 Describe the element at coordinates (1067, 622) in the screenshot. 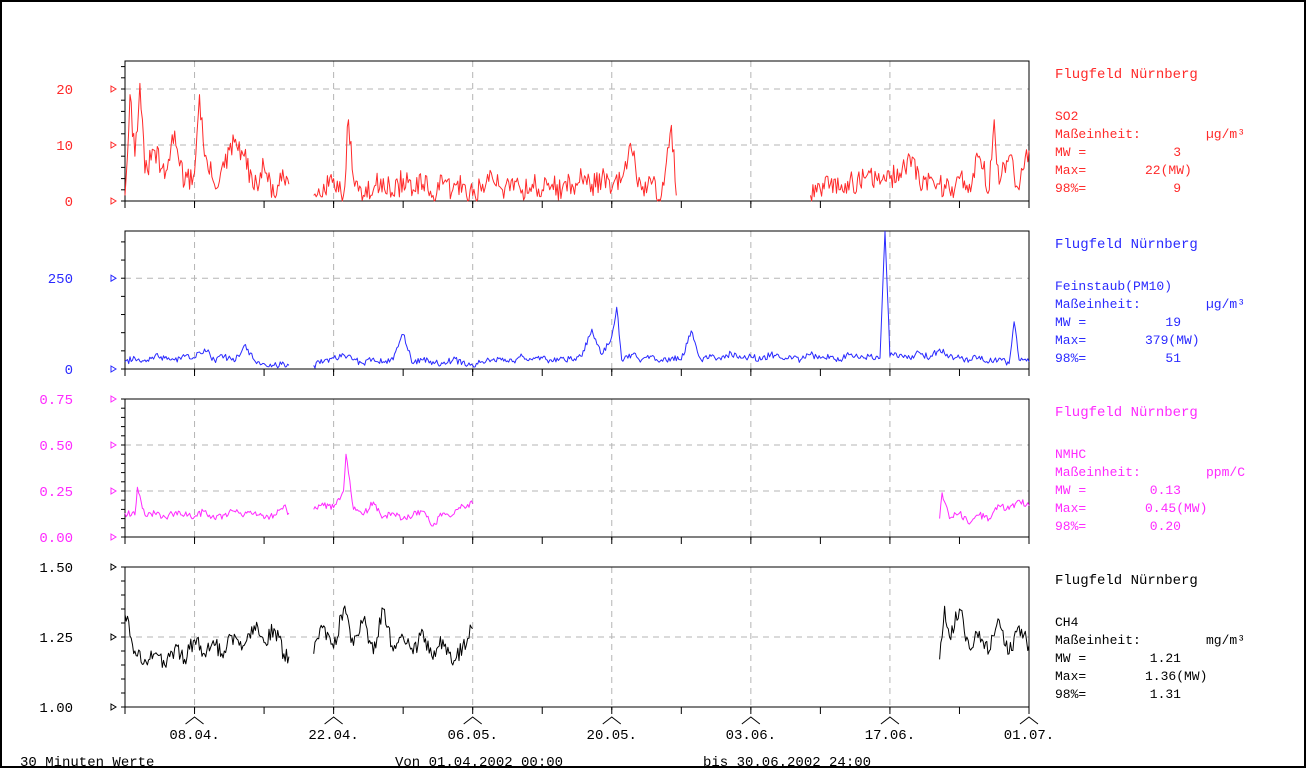

I see `component-name: CH4` at that location.